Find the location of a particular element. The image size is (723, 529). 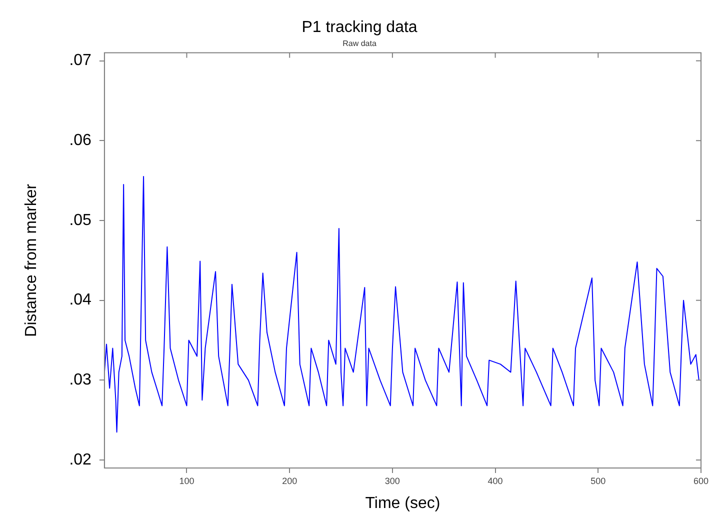

chart-subtitle: Raw data is located at coordinates (359, 43).